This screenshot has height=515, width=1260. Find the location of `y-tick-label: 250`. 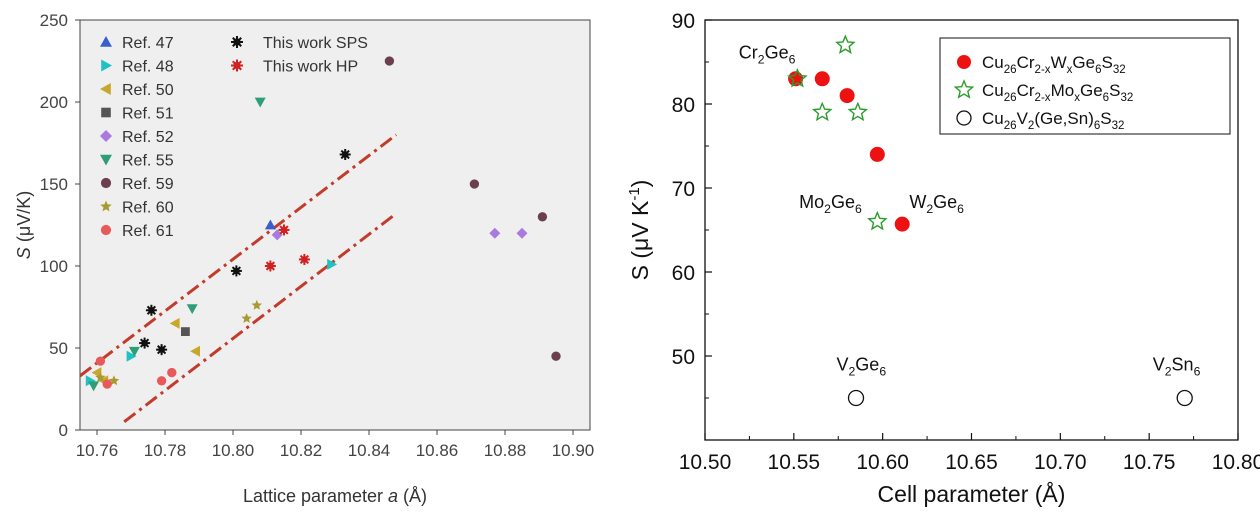

y-tick-label: 250 is located at coordinates (54, 20).